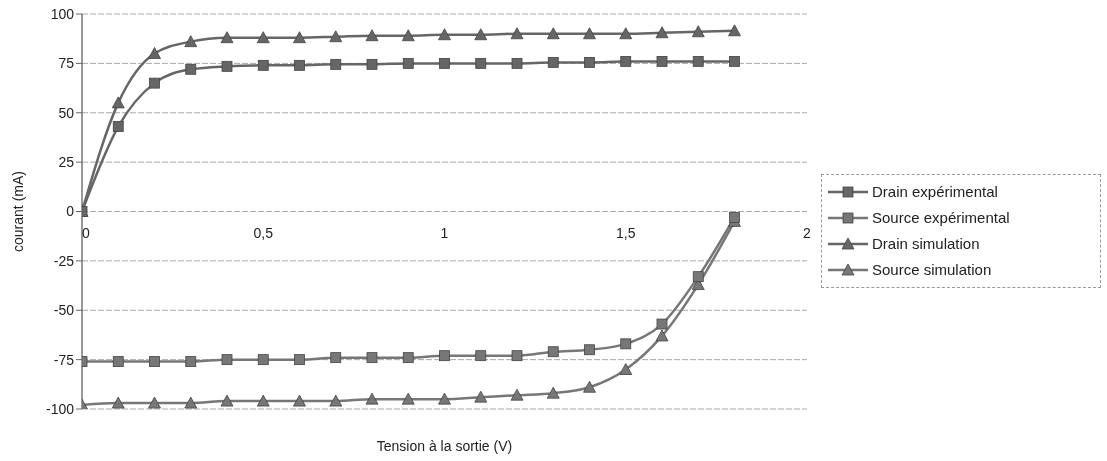  What do you see at coordinates (807, 232) in the screenshot?
I see `x-tick-label: 2` at bounding box center [807, 232].